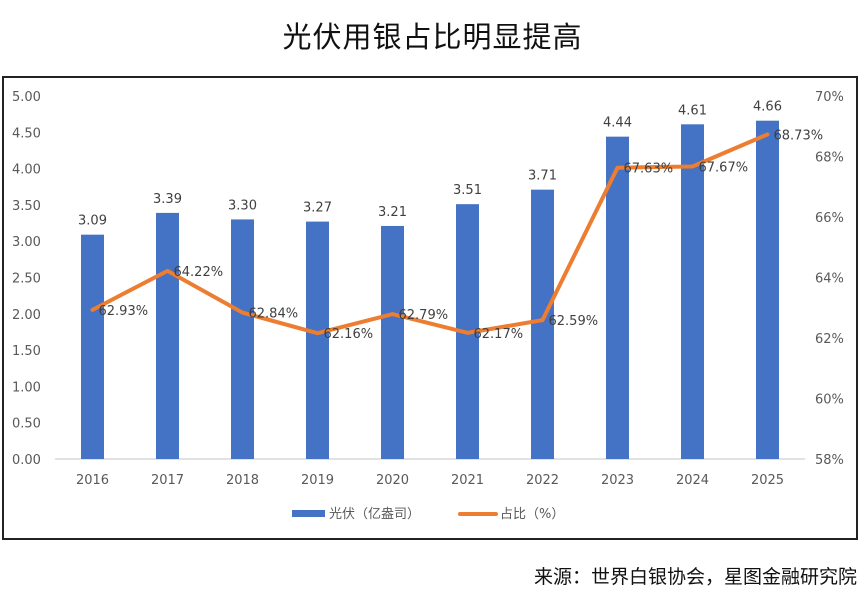 The width and height of the screenshot is (865, 600). I want to click on right-axis-tick: 64%, so click(829, 279).